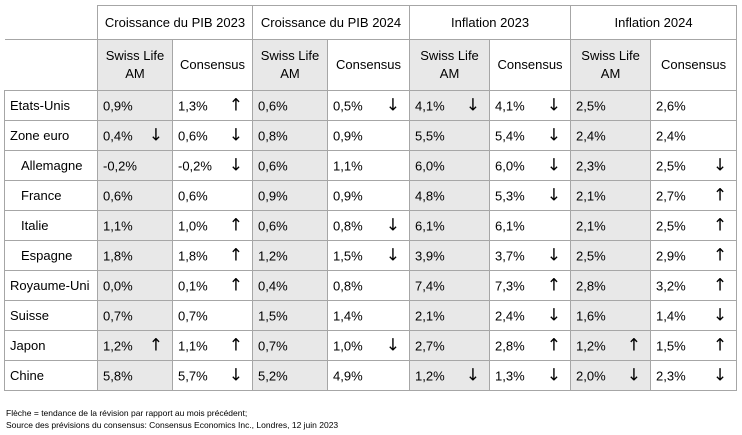 The height and width of the screenshot is (435, 742). I want to click on consensus-value-cell: 2,6%, so click(694, 105).